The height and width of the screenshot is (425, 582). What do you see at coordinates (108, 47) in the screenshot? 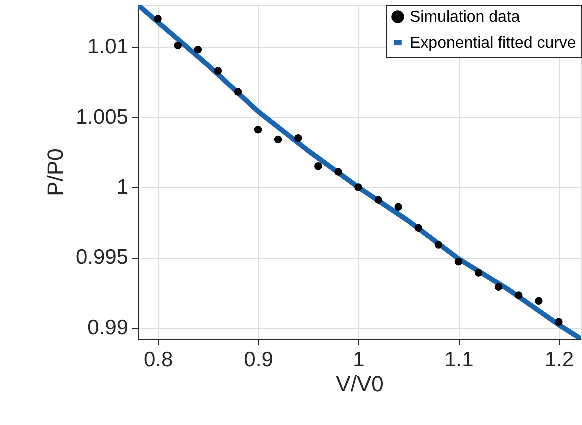
I see `y-tick-label: 1.01` at bounding box center [108, 47].